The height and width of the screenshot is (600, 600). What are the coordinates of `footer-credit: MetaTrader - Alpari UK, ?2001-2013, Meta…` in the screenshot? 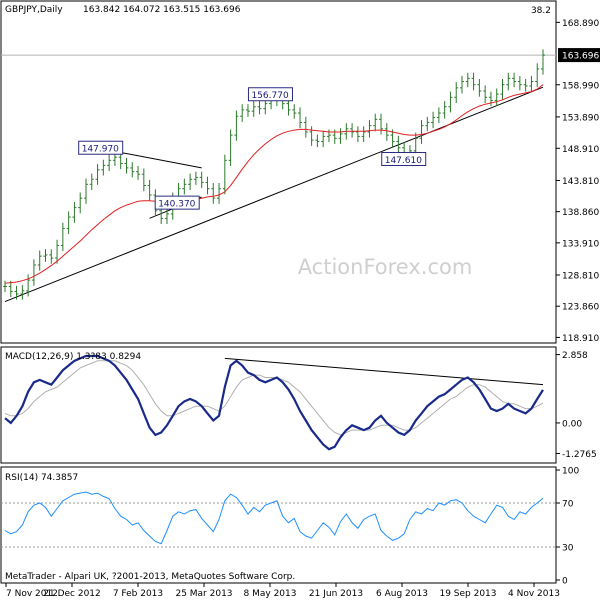 It's located at (150, 577).